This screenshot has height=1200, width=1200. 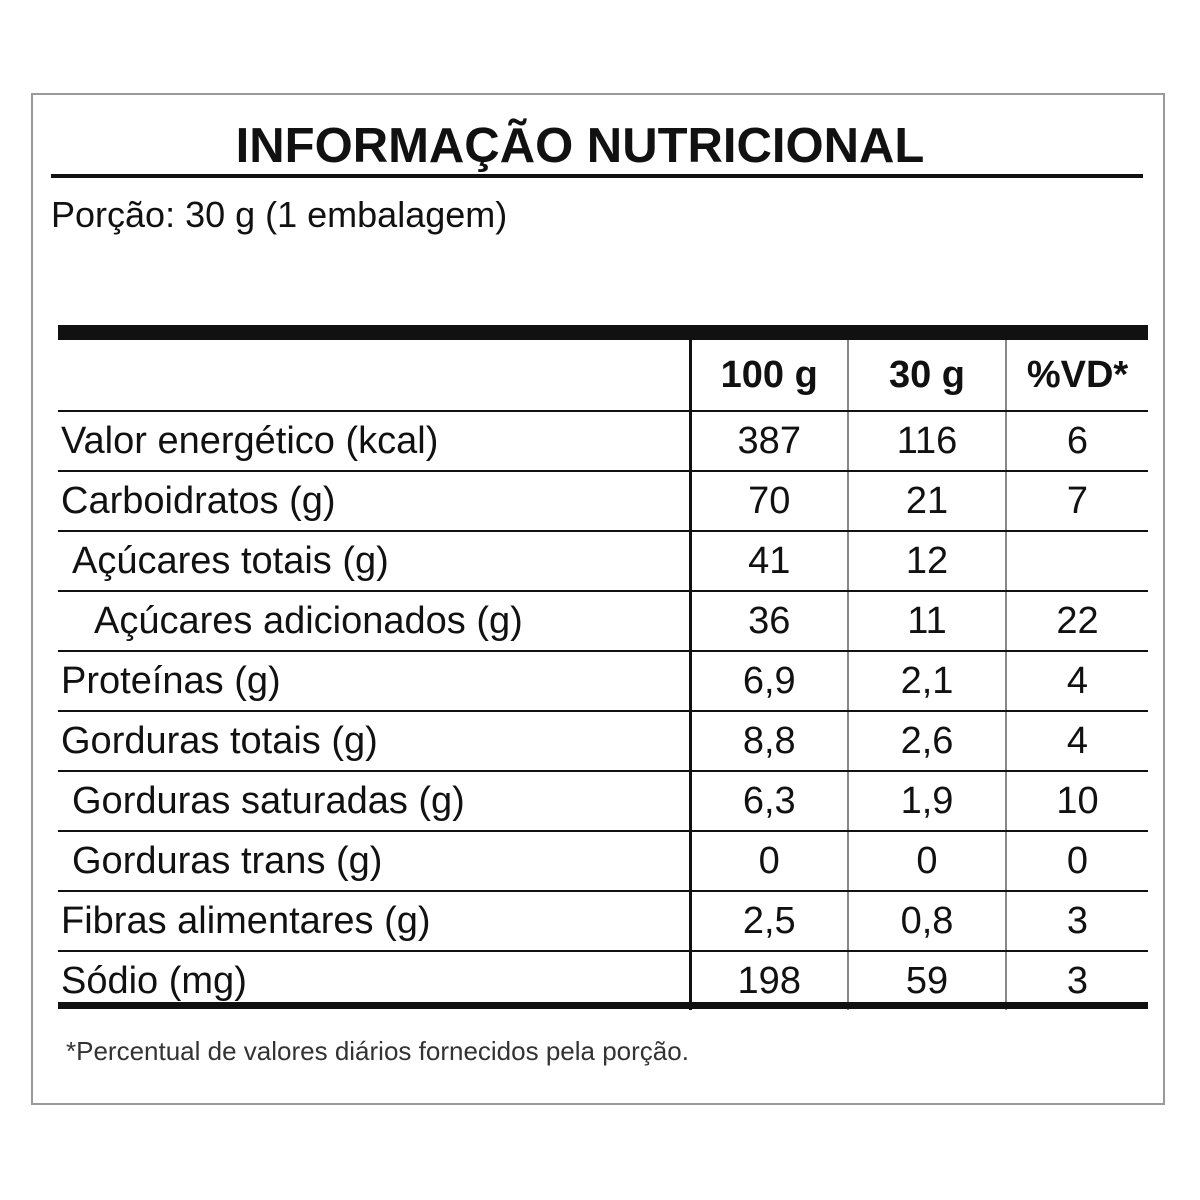 I want to click on header-daily-value: %VD*, so click(x=1076, y=376).